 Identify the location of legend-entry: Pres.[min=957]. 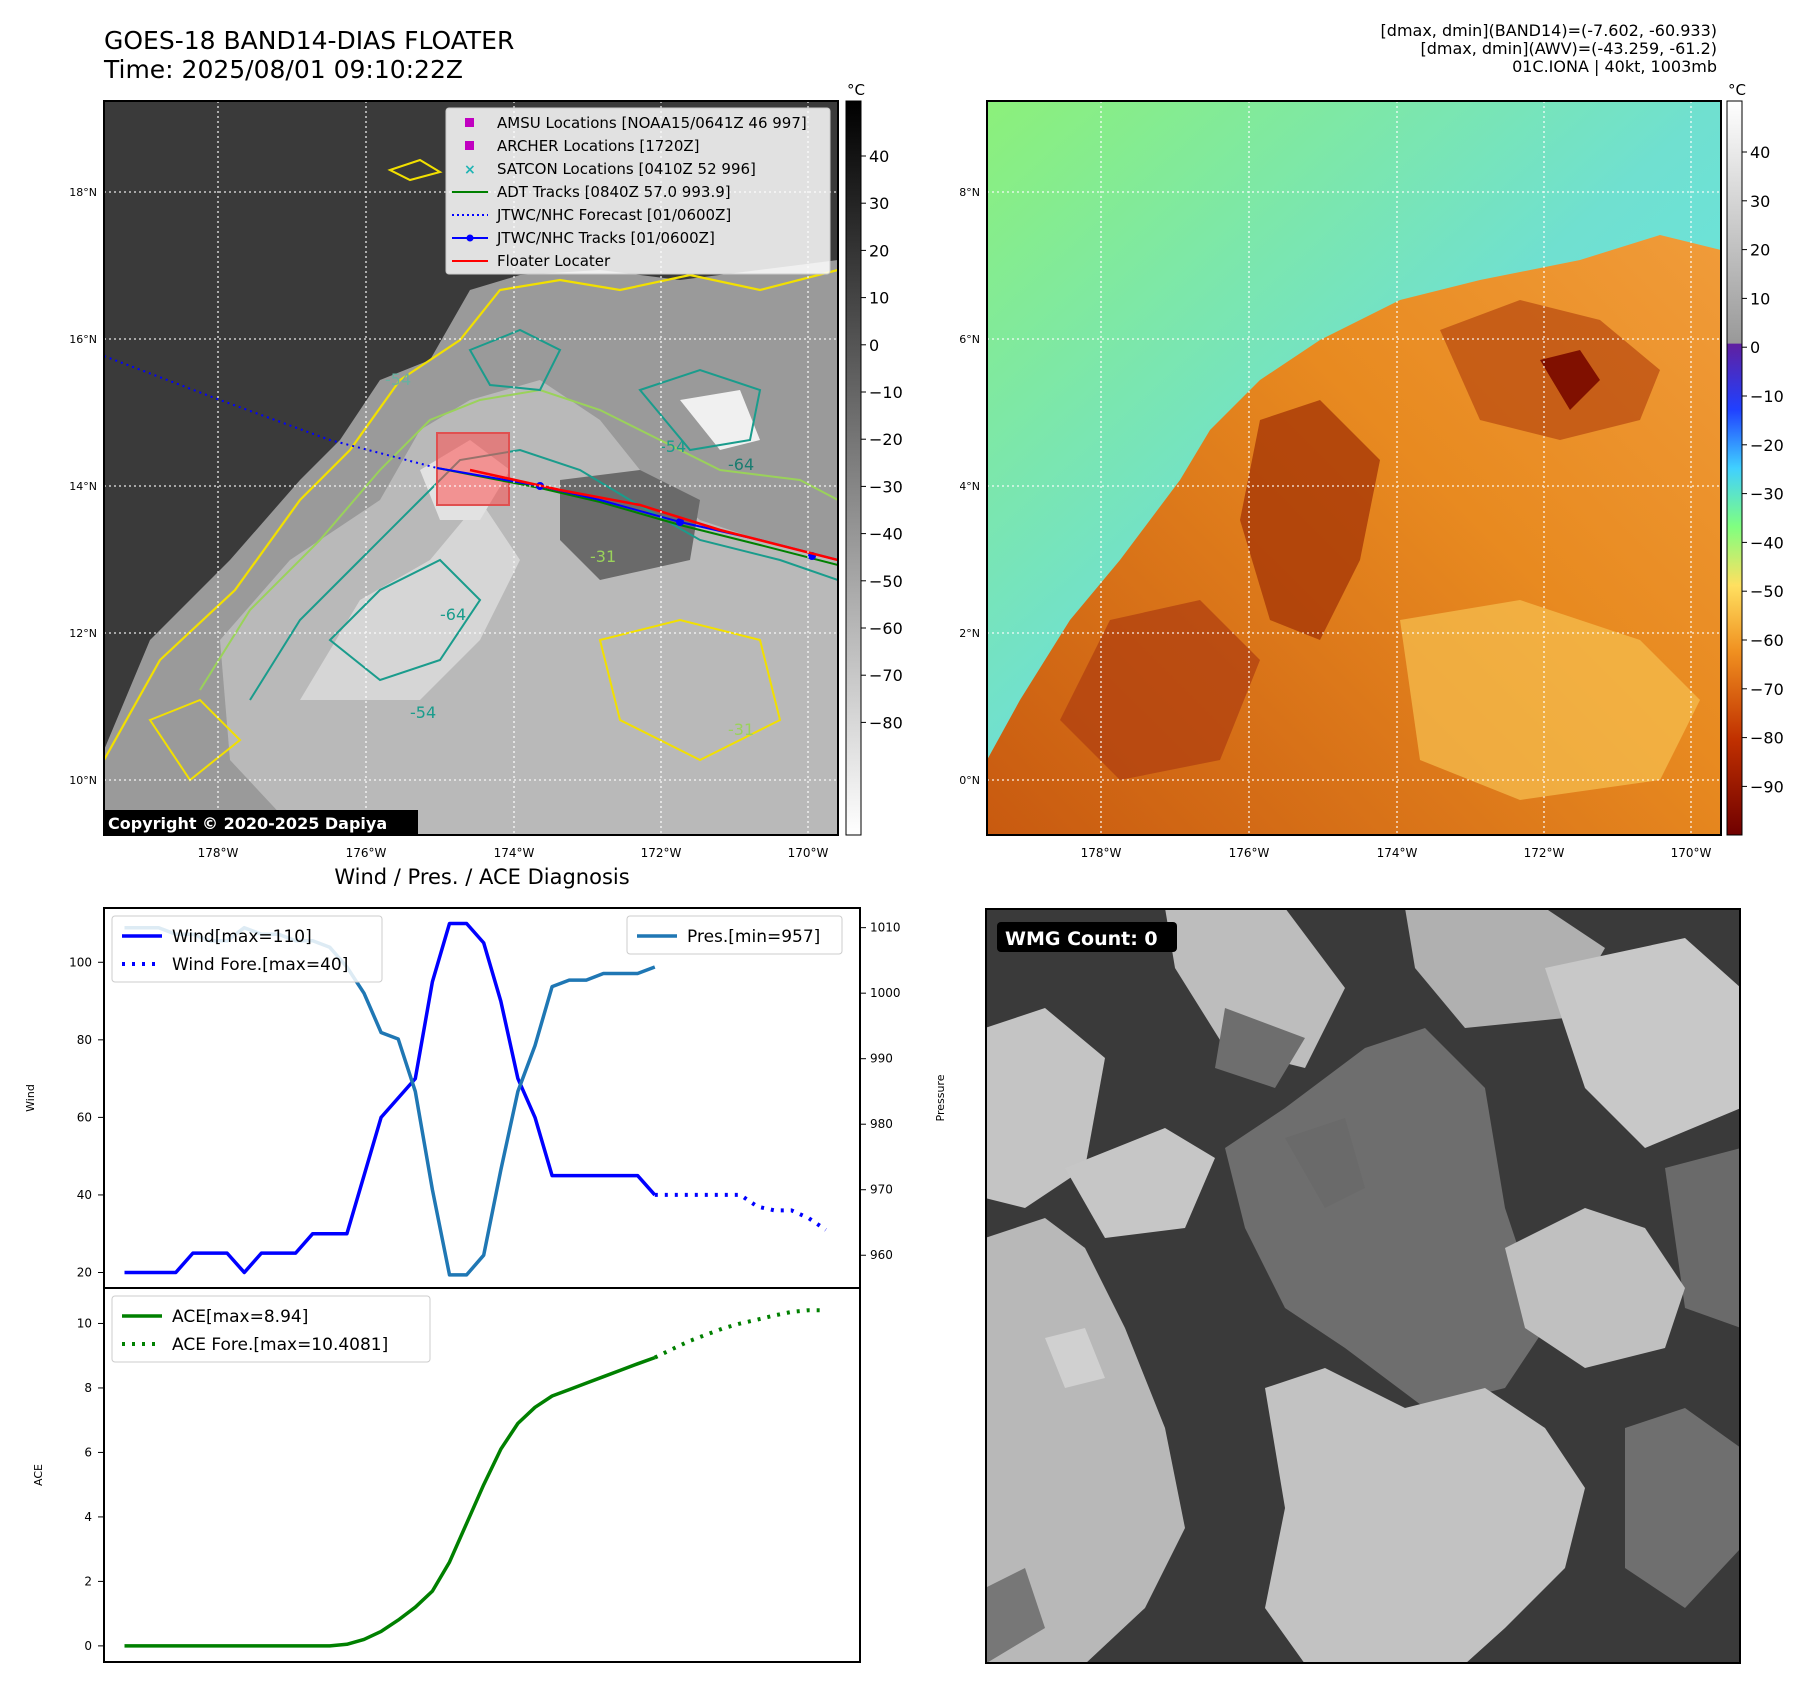
(753, 937).